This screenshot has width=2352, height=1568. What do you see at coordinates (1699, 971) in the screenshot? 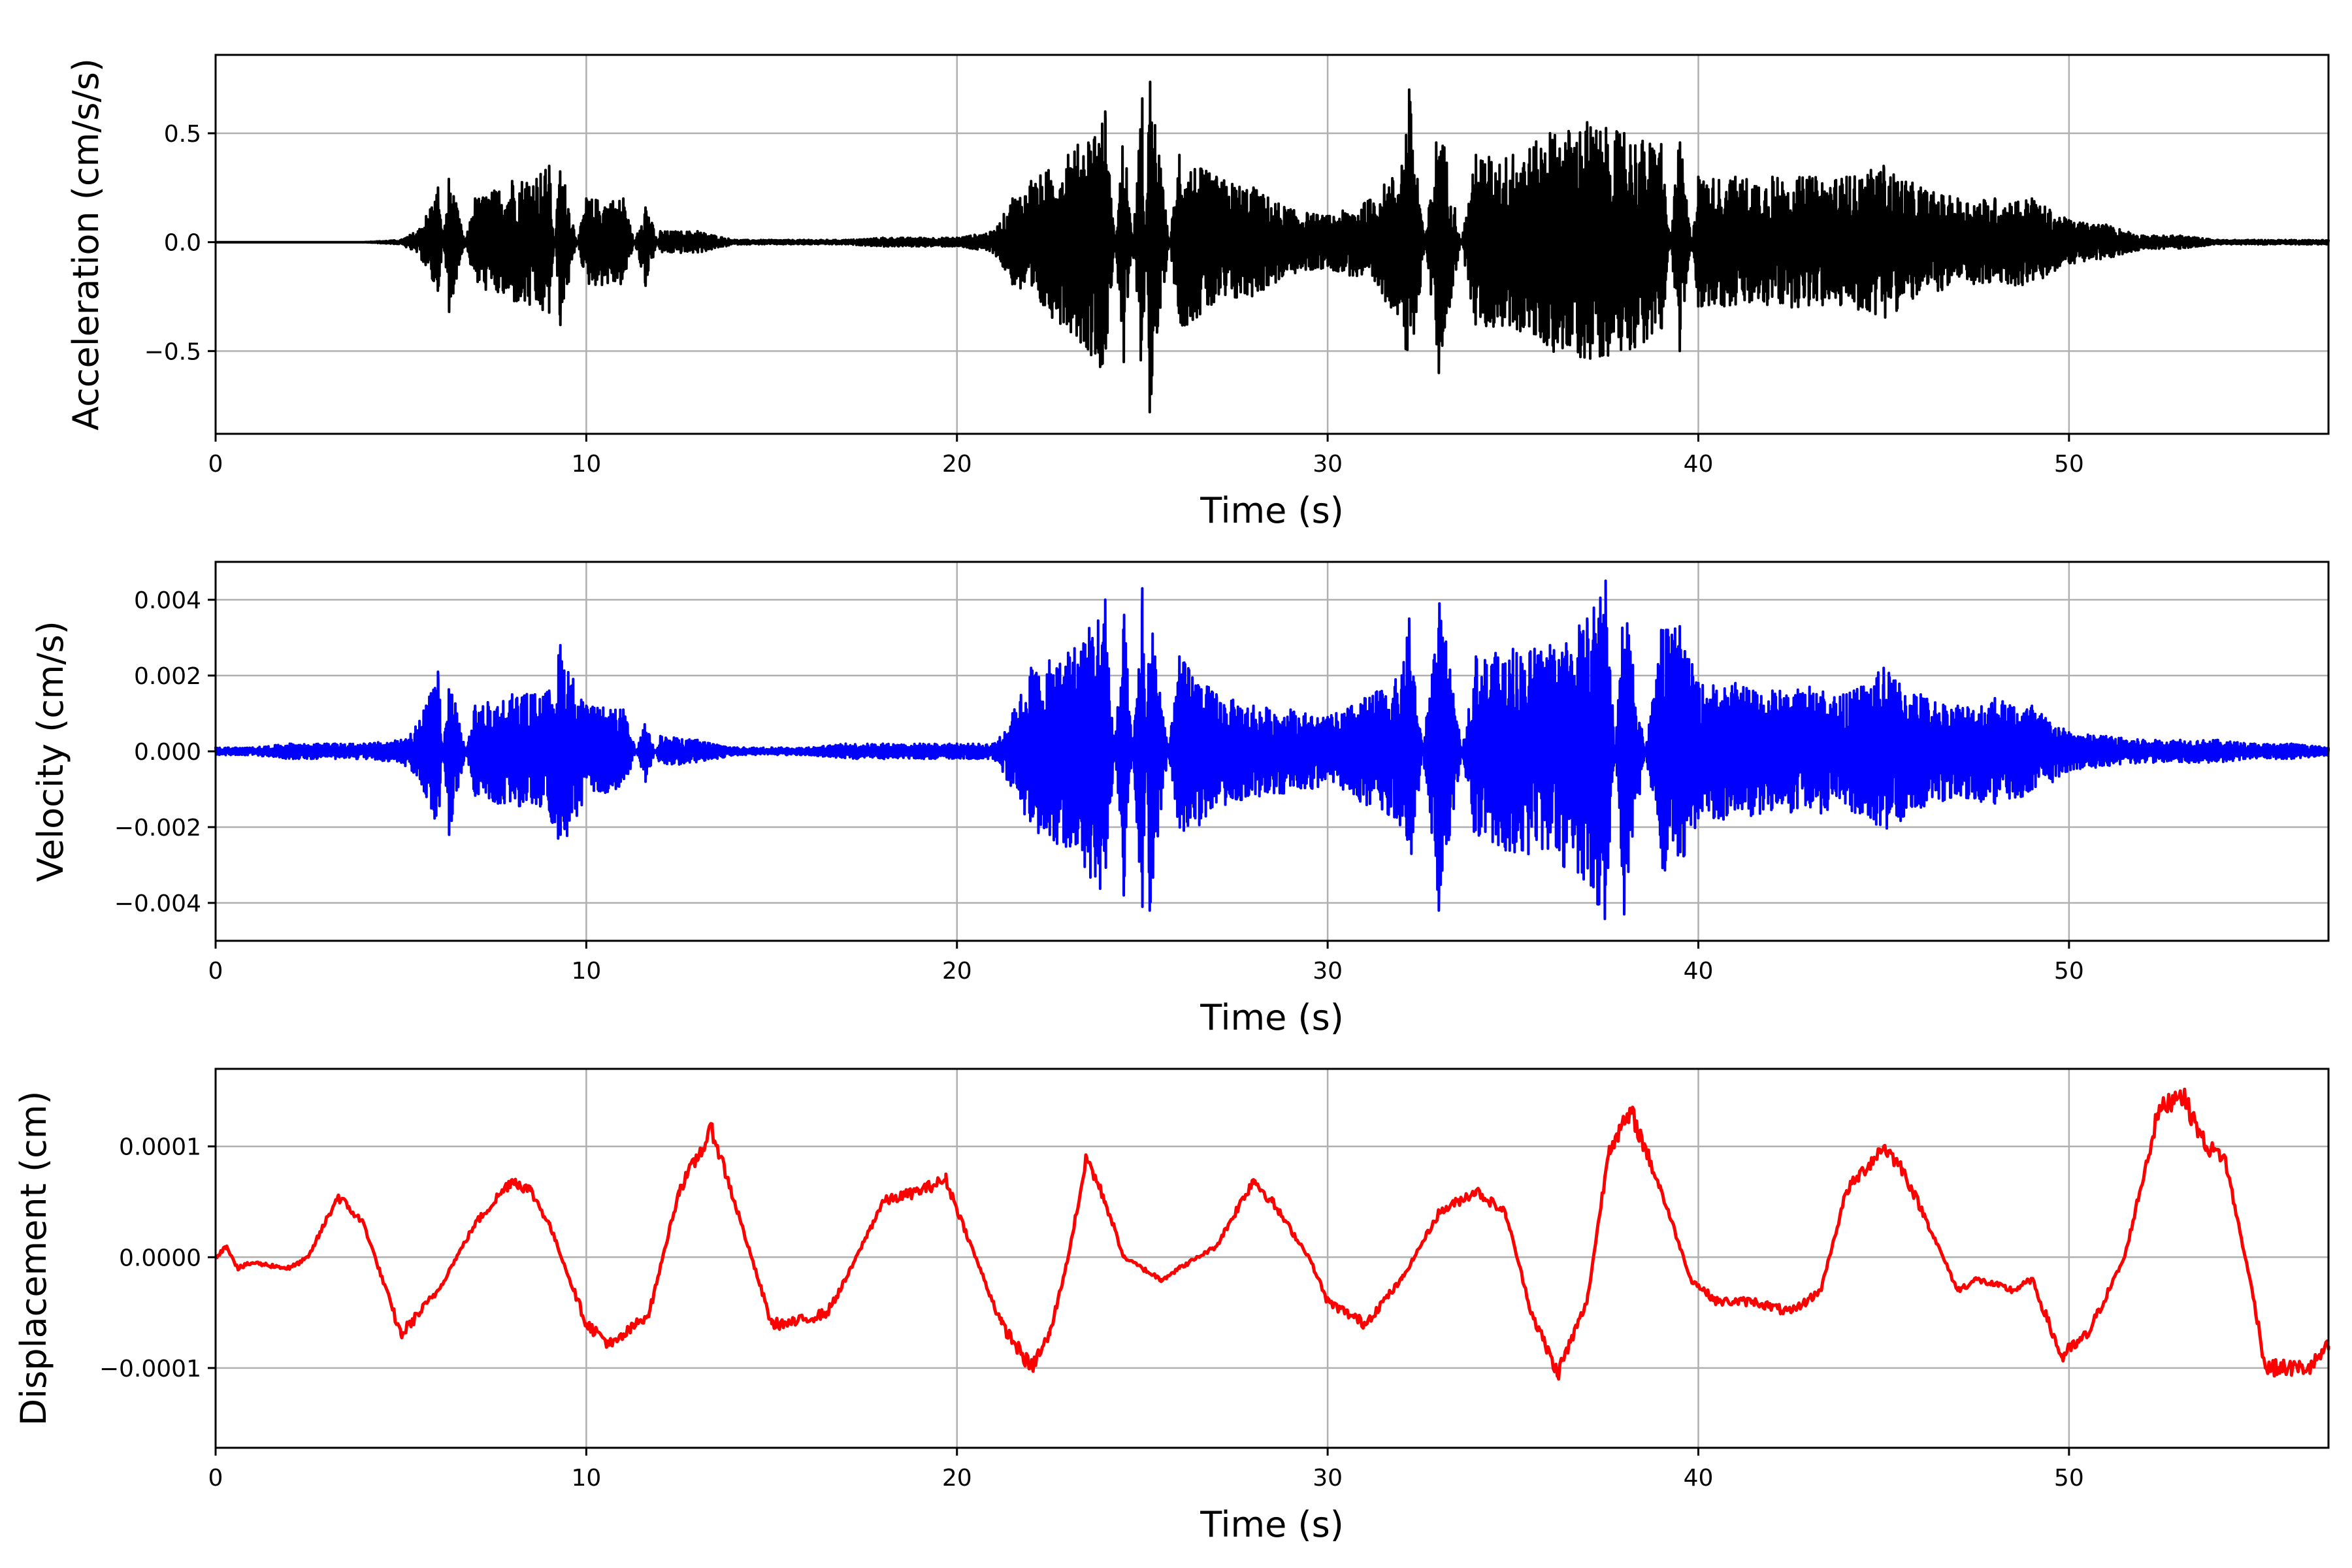
I see `velocity-x-tick-label: 40` at bounding box center [1699, 971].